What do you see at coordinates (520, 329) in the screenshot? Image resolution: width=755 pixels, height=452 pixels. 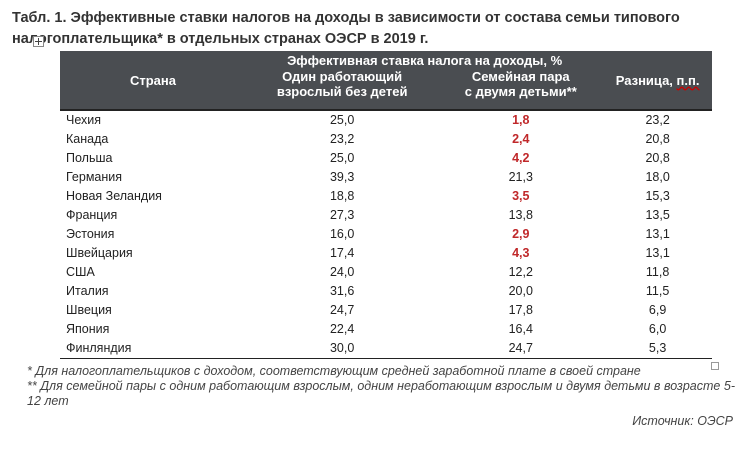 I see `cell-family: 16,4` at bounding box center [520, 329].